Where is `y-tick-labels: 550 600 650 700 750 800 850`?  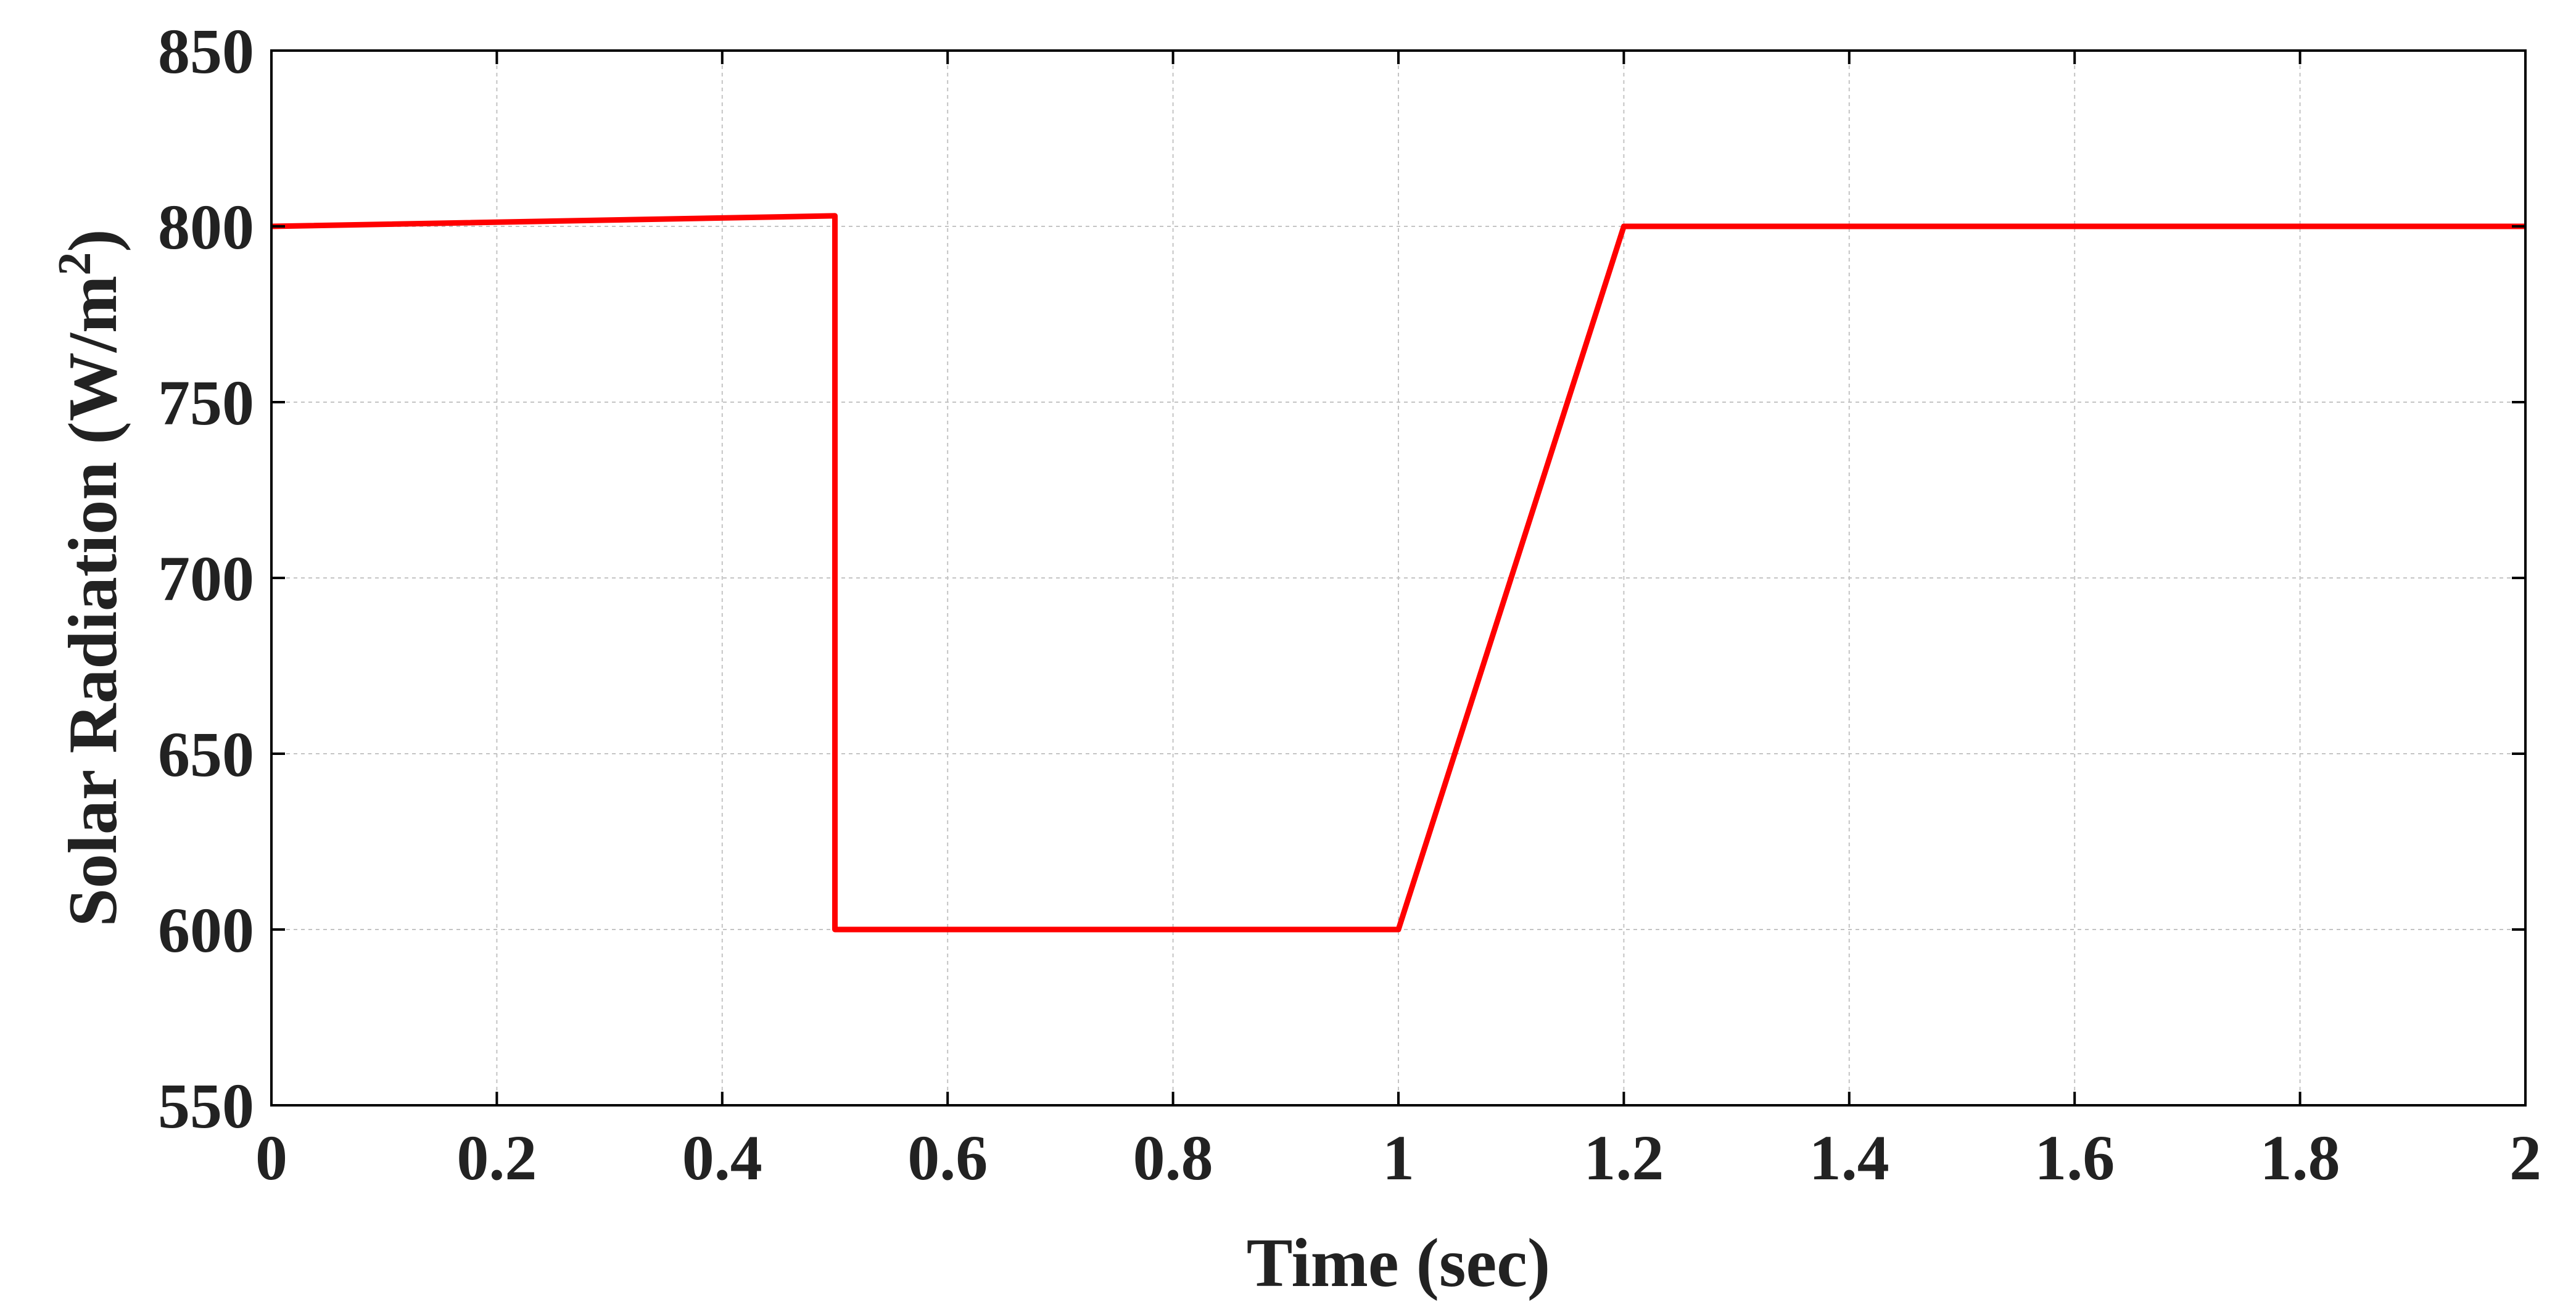
y-tick-labels: 550 600 650 700 750 800 850 is located at coordinates (206, 579).